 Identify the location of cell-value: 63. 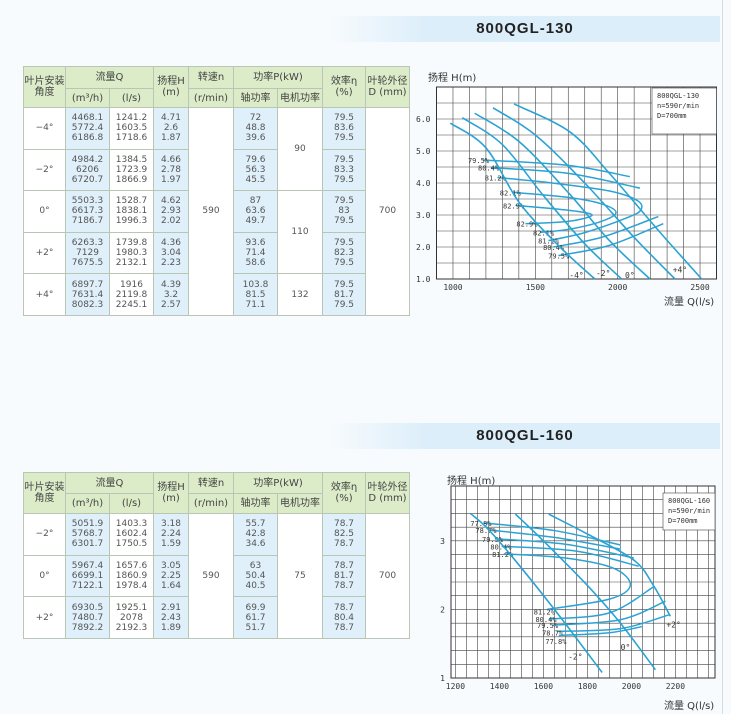
(255, 566).